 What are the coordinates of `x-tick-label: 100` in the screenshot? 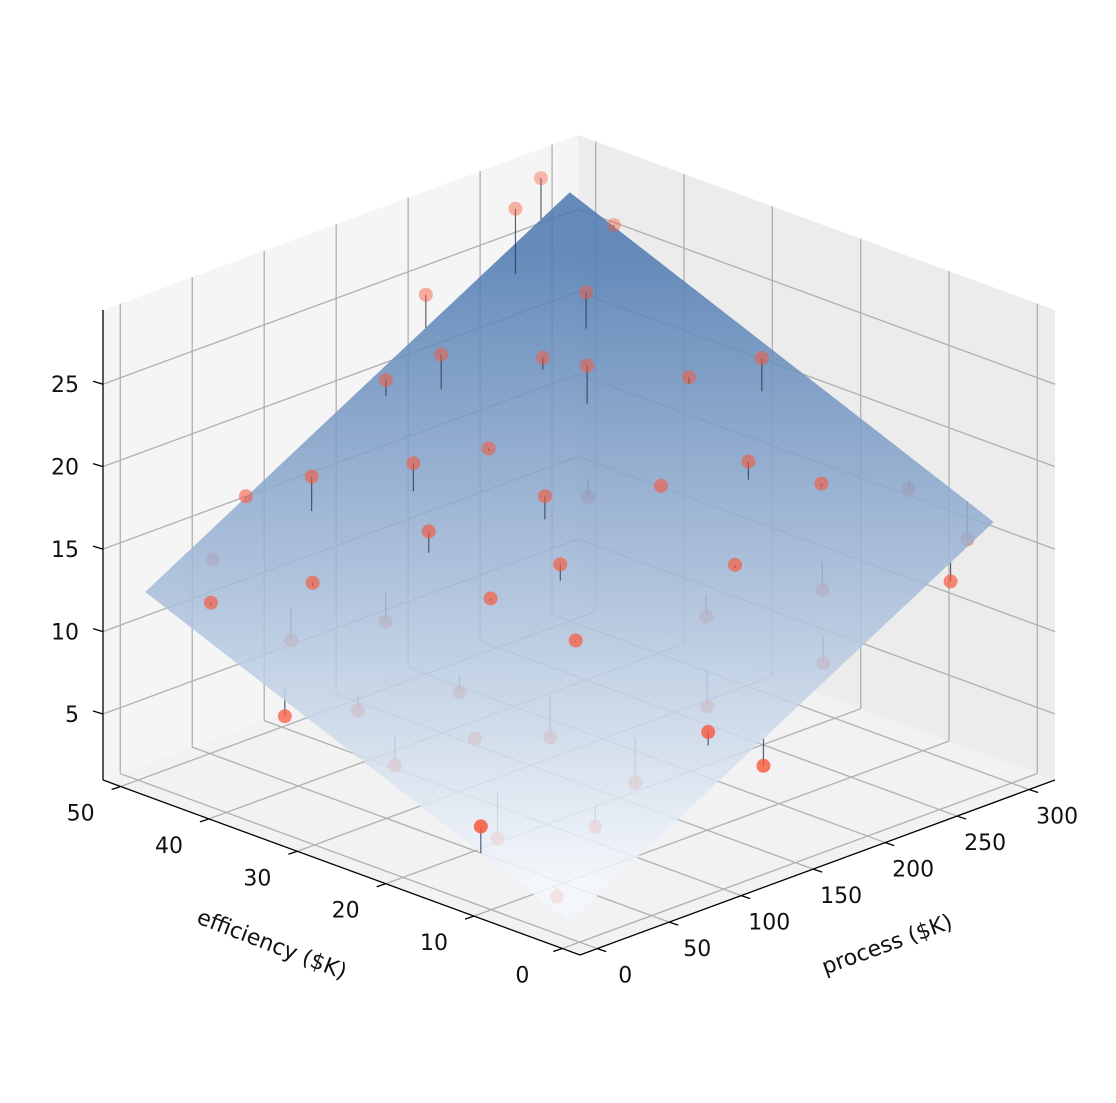 It's located at (769, 923).